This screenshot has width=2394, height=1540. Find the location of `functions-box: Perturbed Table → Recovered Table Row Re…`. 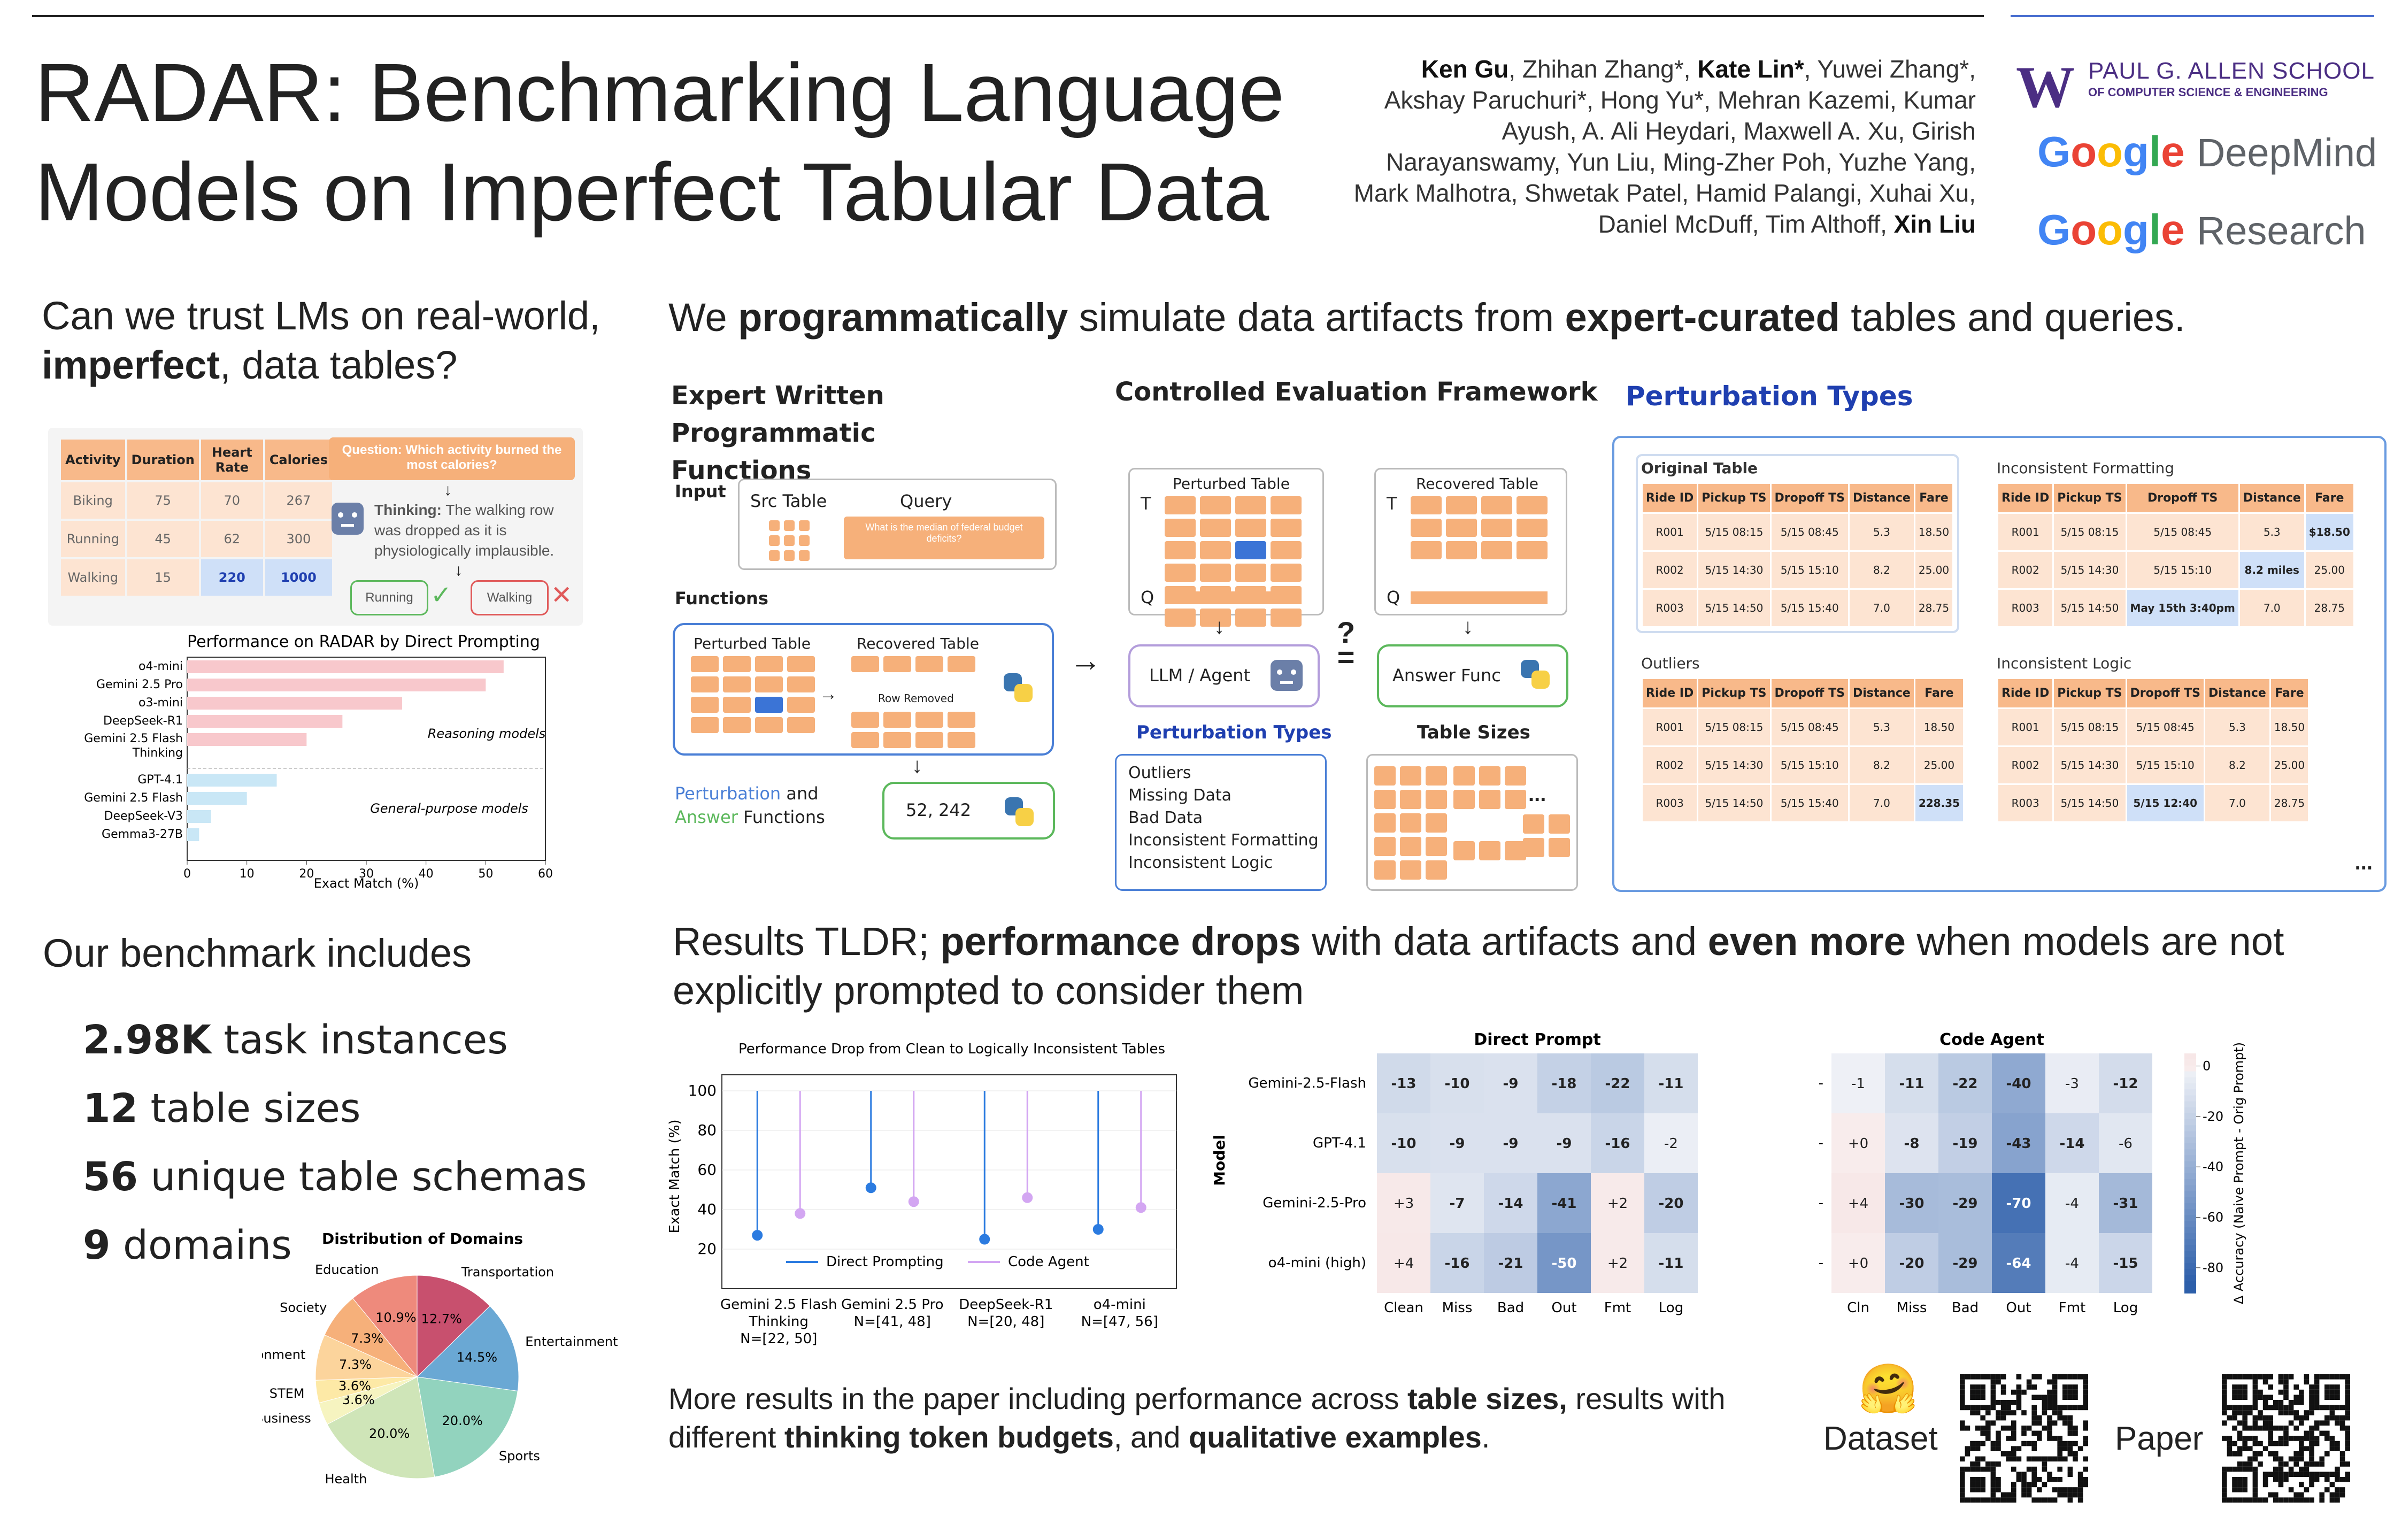

functions-box: Perturbed Table → Recovered Table Row Re… is located at coordinates (863, 689).